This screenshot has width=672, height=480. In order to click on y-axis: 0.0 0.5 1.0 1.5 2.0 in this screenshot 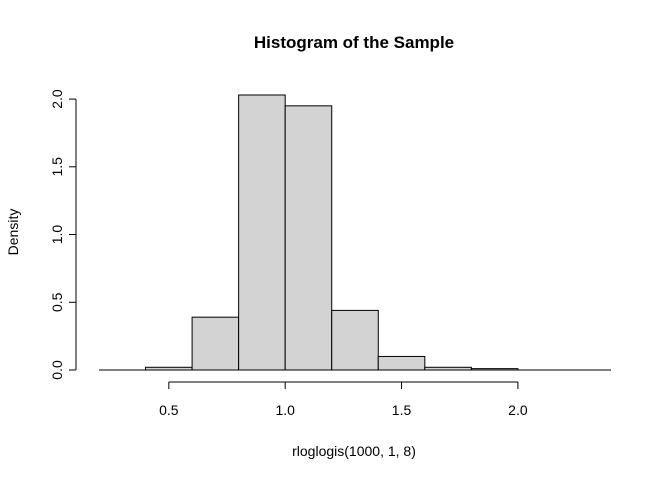, I will do `click(63, 234)`.